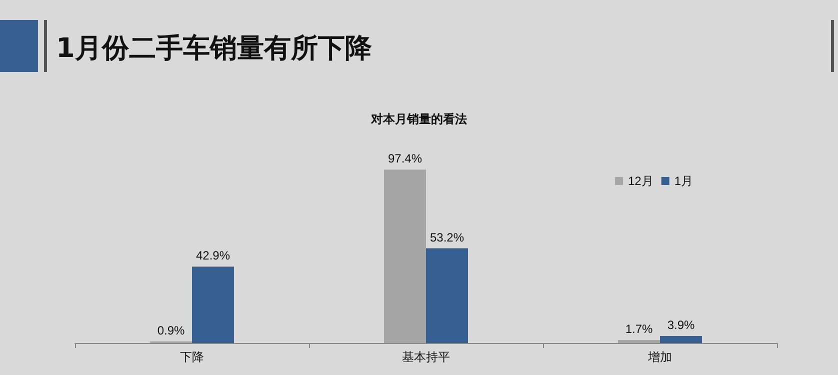  What do you see at coordinates (659, 357) in the screenshot?
I see `x-tick-label: 增加` at bounding box center [659, 357].